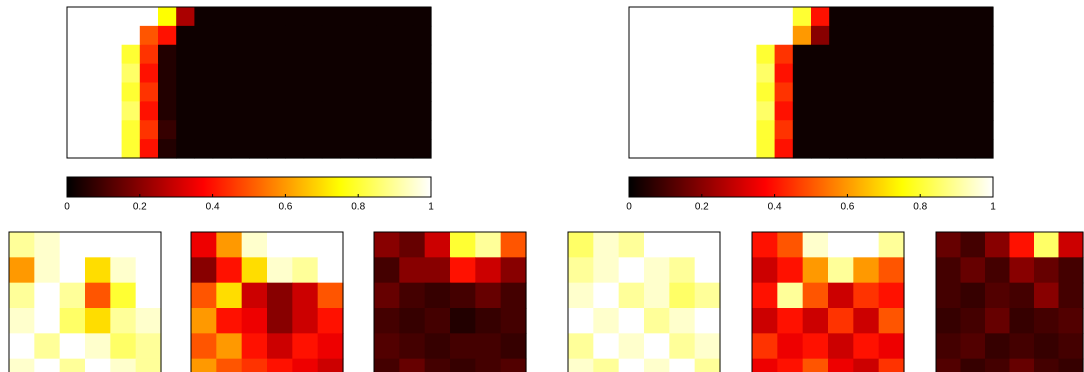  Describe the element at coordinates (811, 187) in the screenshot. I see `colorbar` at that location.